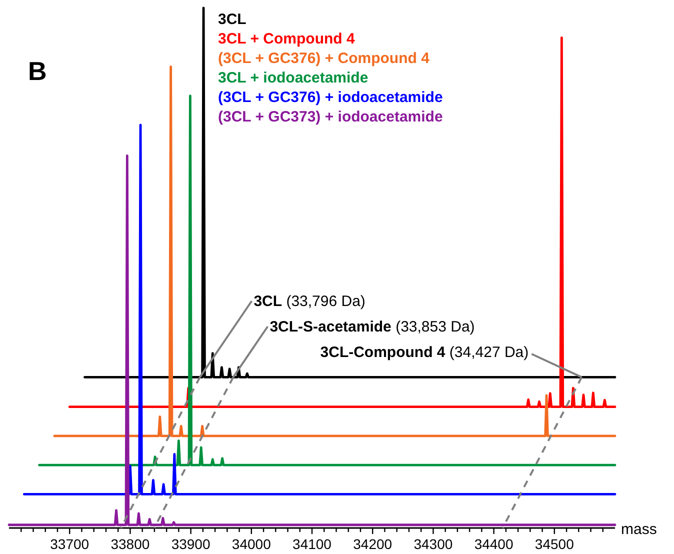 Image resolution: width=674 pixels, height=554 pixels. What do you see at coordinates (324, 58) in the screenshot?
I see `text: (3CL + GC376) + Compound 4` at bounding box center [324, 58].